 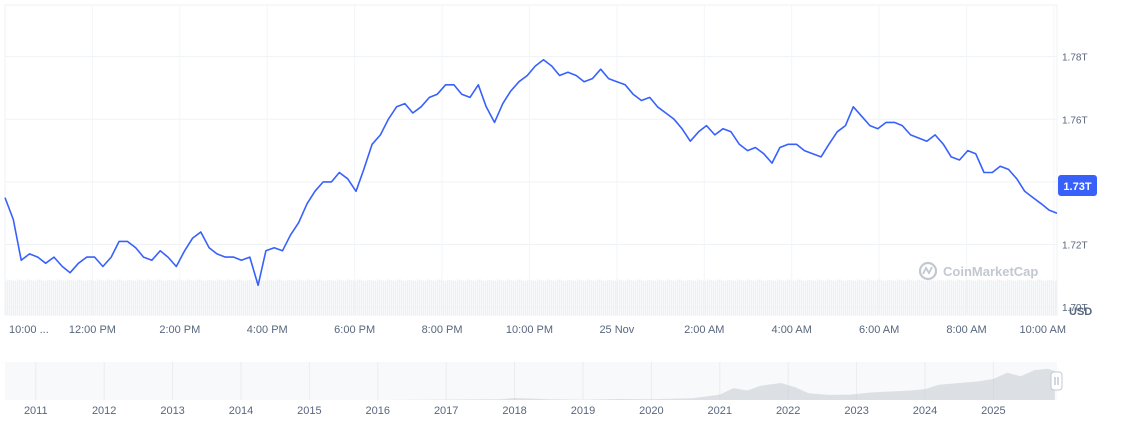 I want to click on navigator-area, so click(x=531, y=384).